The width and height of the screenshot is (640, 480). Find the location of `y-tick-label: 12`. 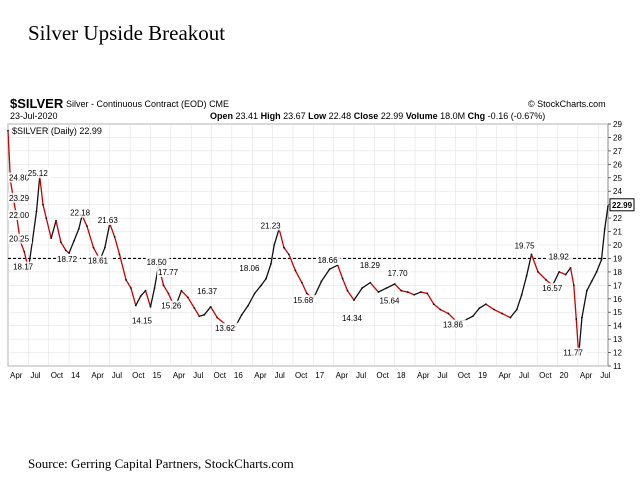

y-tick-label: 12 is located at coordinates (617, 353).